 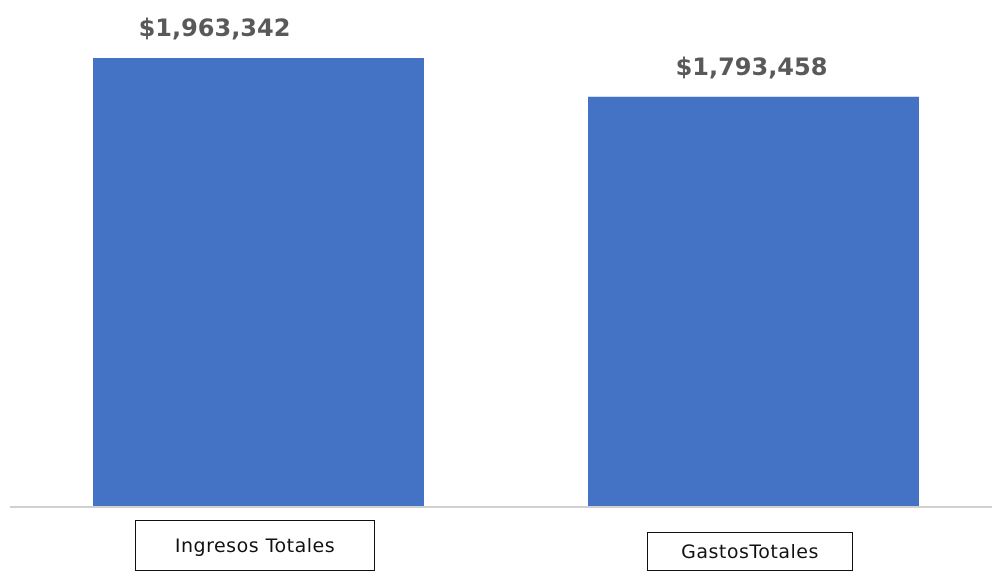 What do you see at coordinates (215, 28) in the screenshot?
I see `data-label-ingresos-totales: $1,963,342` at bounding box center [215, 28].